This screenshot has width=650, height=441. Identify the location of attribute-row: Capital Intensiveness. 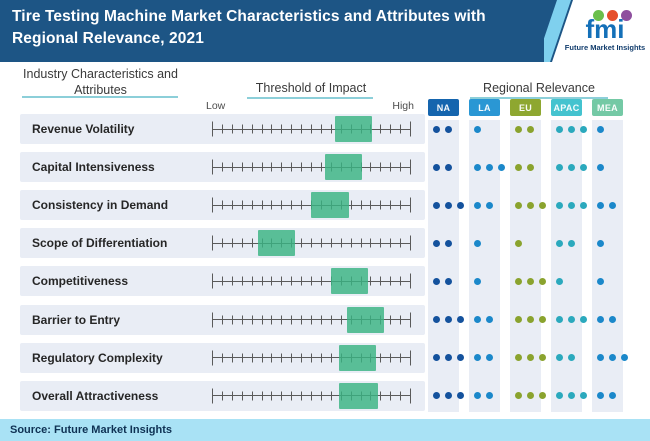
(222, 167).